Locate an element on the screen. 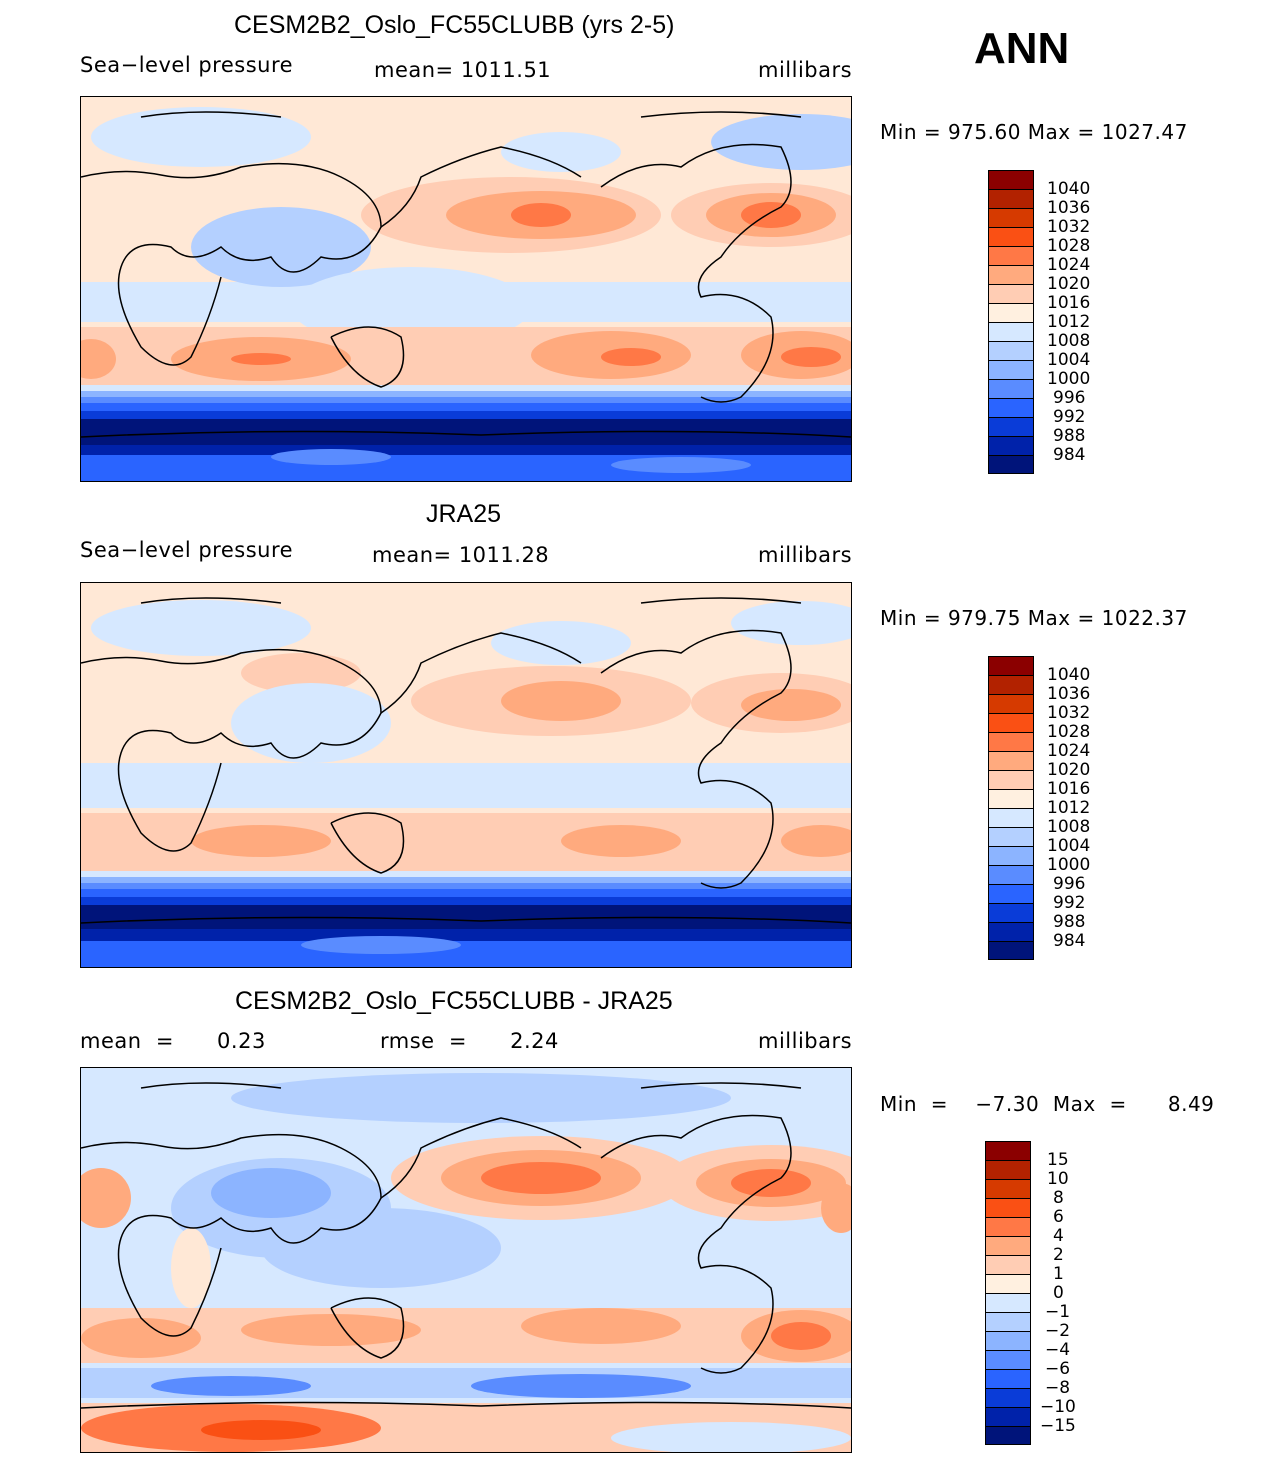 This screenshot has height=1459, width=1285. tick-label: 1 is located at coordinates (1058, 1274).